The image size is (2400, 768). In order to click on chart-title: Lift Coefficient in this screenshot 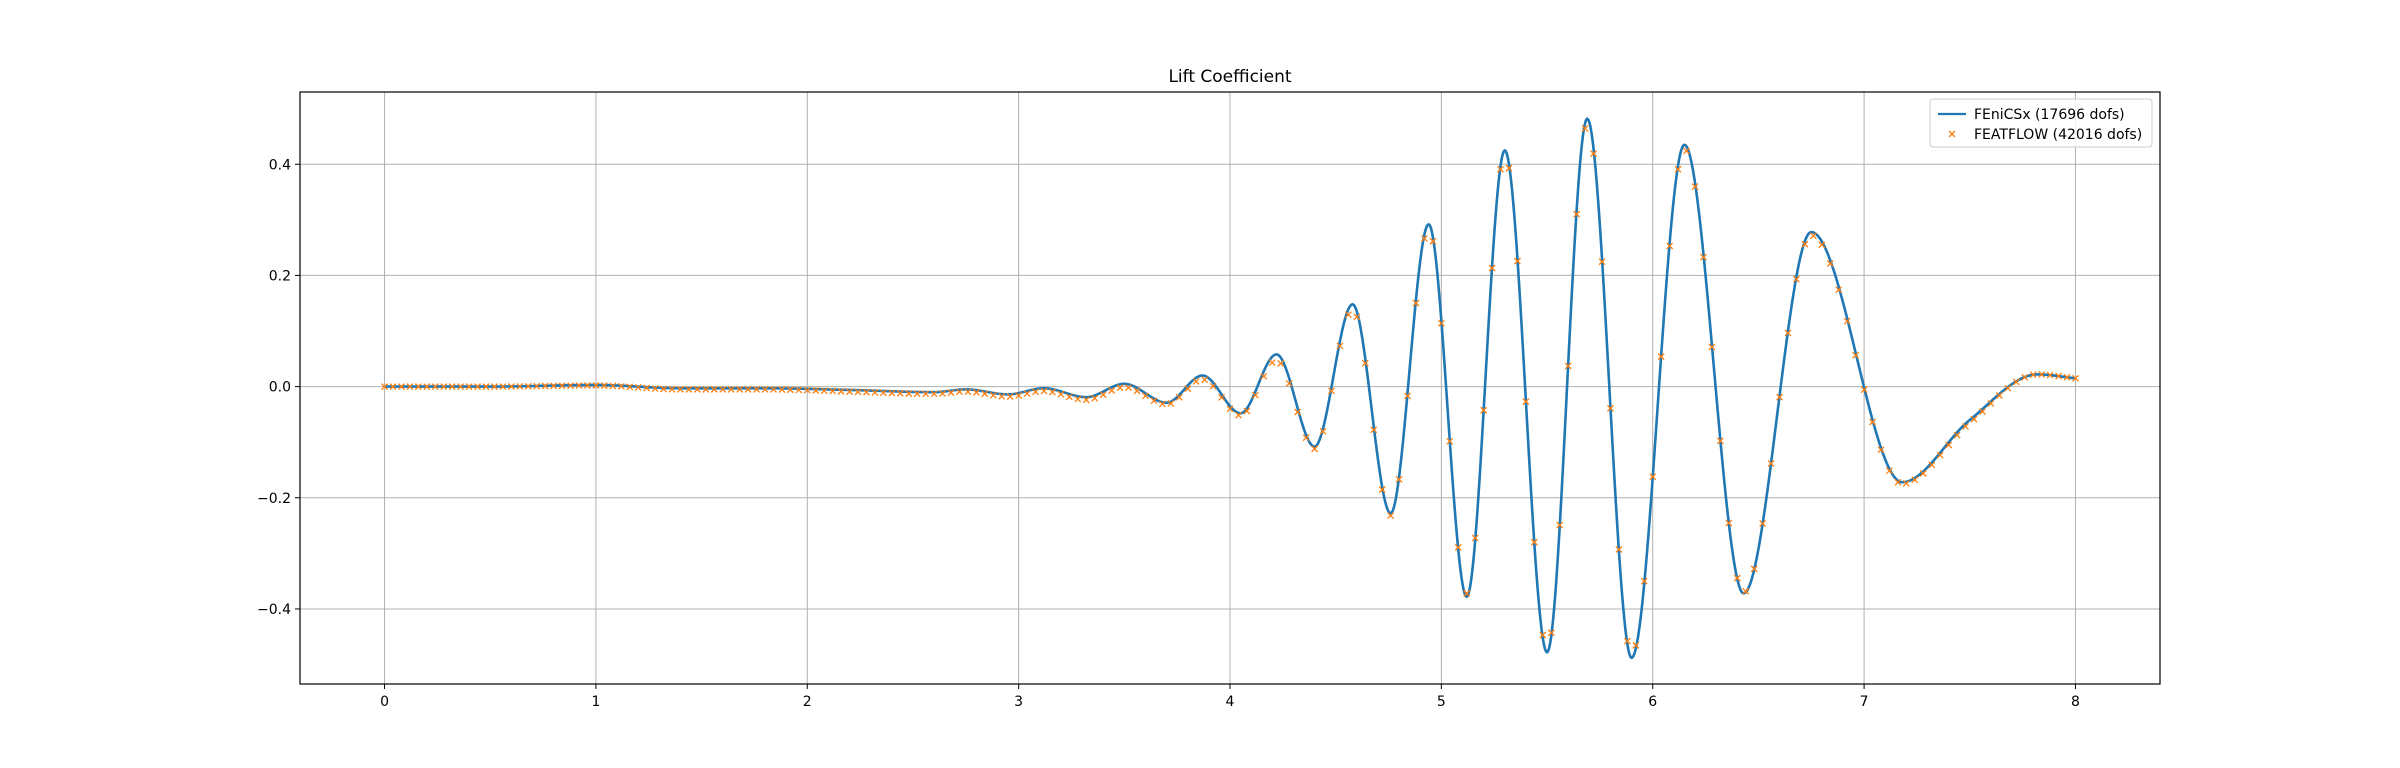, I will do `click(1229, 77)`.